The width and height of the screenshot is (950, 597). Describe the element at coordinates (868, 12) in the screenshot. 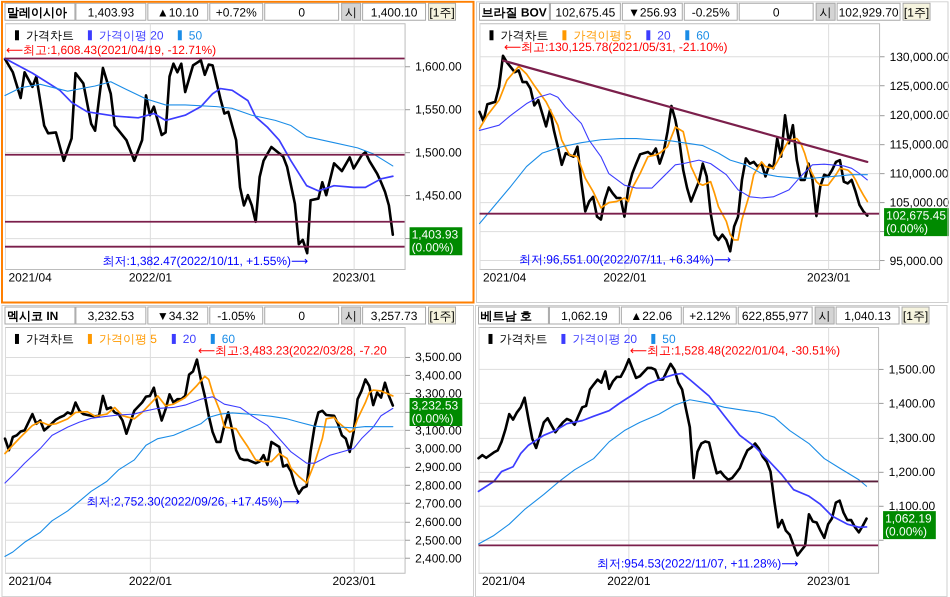

I see `text: 102,929.70` at that location.